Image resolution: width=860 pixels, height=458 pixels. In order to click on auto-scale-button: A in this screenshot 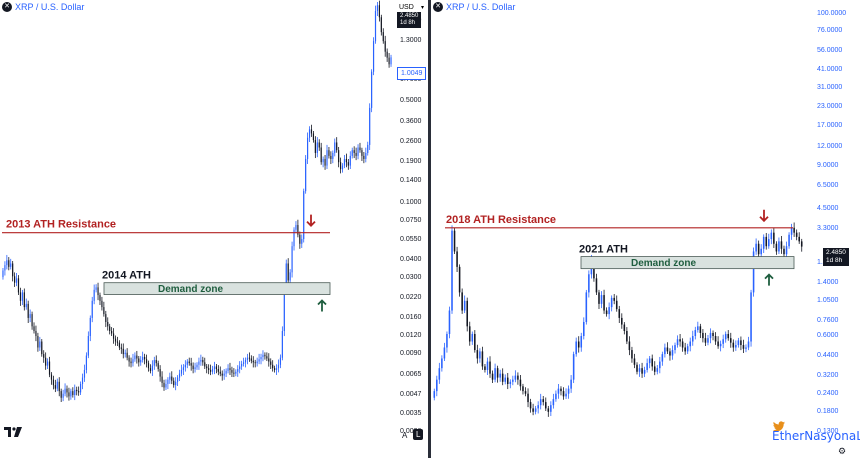, I will do `click(405, 435)`.